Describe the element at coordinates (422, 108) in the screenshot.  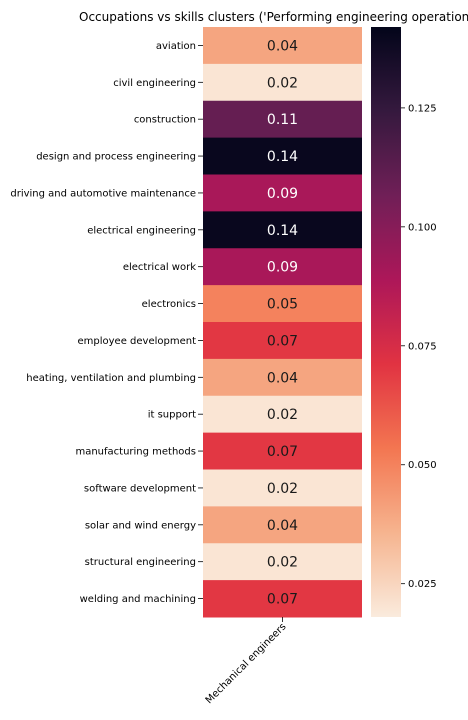
I see `colorbar-tick-label: 0.125` at that location.